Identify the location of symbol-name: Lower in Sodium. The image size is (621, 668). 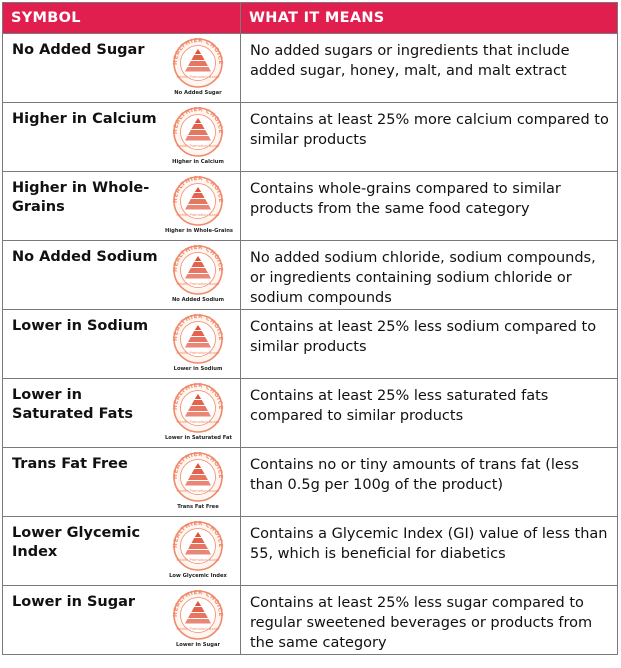
(80, 326).